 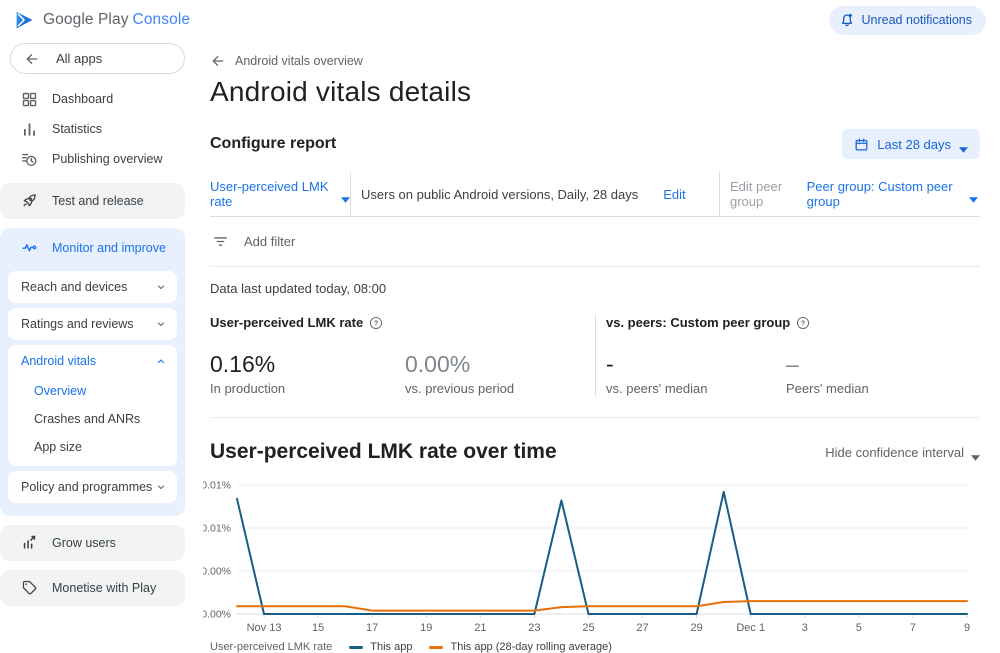 I want to click on logo-text: Google Play Console, so click(x=117, y=19).